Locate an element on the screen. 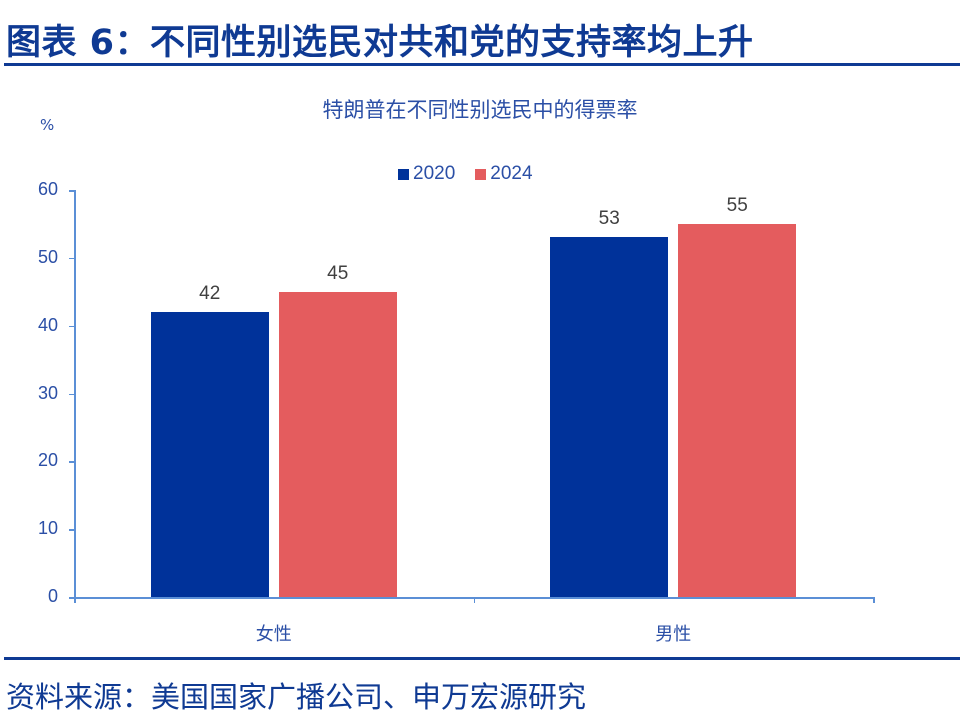  y-axis-unit: % is located at coordinates (47, 125).